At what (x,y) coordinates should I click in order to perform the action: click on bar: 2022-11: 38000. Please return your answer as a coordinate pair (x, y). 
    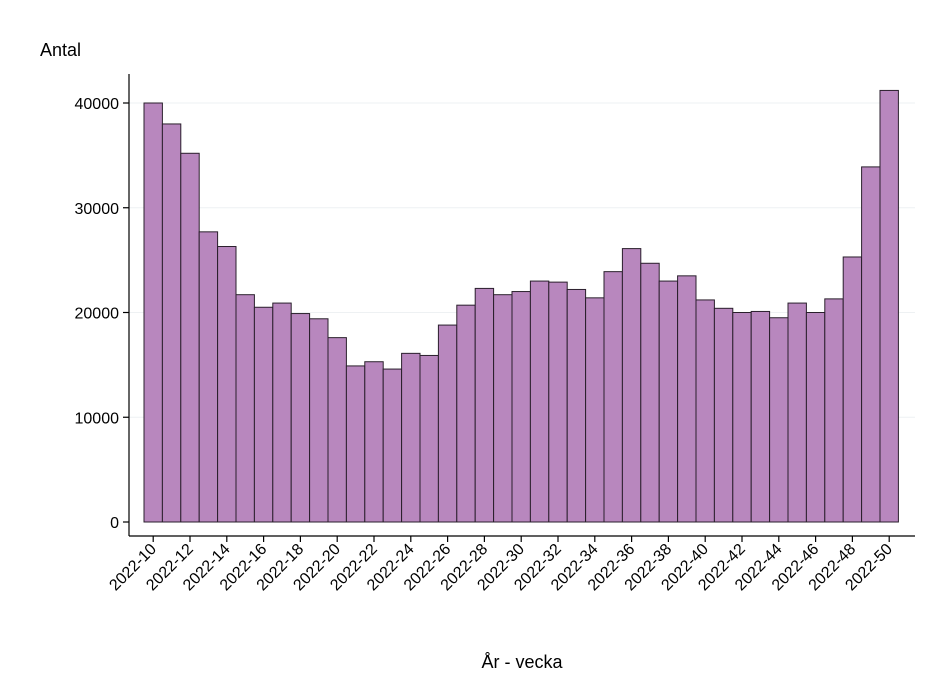
    Looking at the image, I should click on (171, 323).